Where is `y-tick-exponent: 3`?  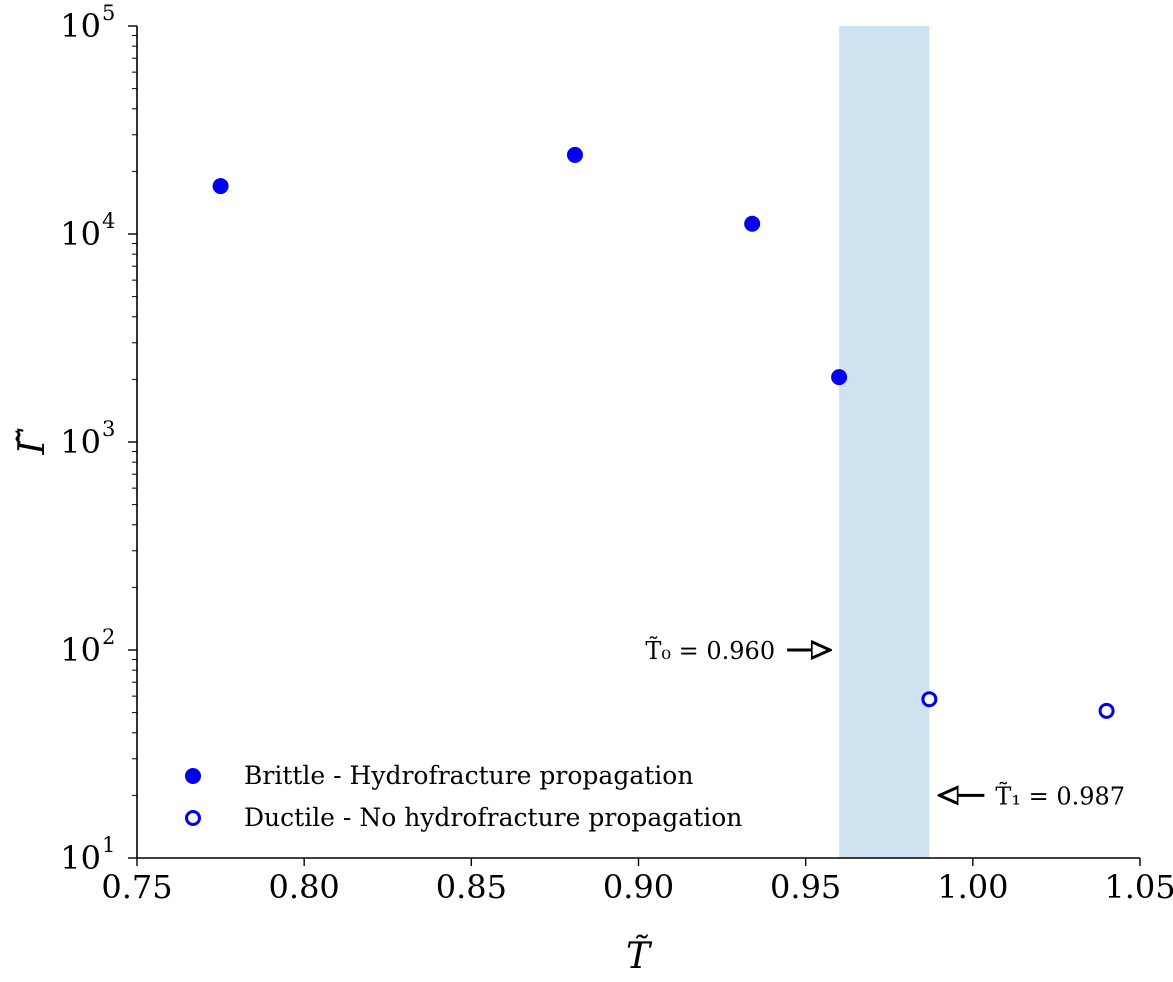 y-tick-exponent: 3 is located at coordinates (108, 429).